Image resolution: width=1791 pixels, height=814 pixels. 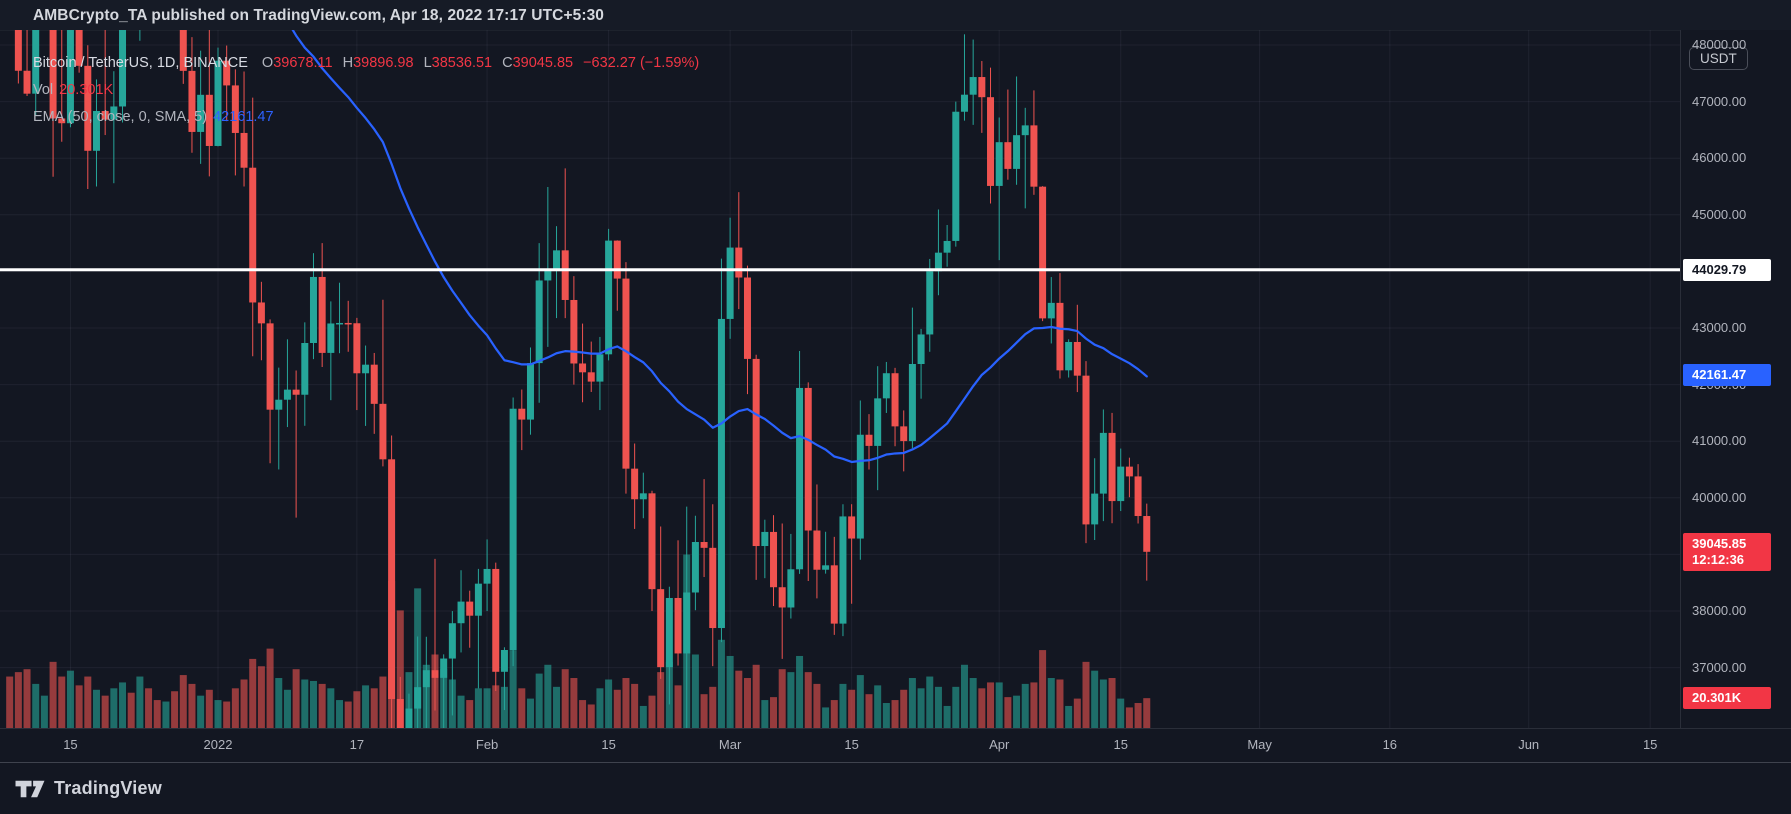 What do you see at coordinates (140, 63) in the screenshot?
I see `symbol-title: Bitcoin / TetherUS, 1D, BINANCE` at bounding box center [140, 63].